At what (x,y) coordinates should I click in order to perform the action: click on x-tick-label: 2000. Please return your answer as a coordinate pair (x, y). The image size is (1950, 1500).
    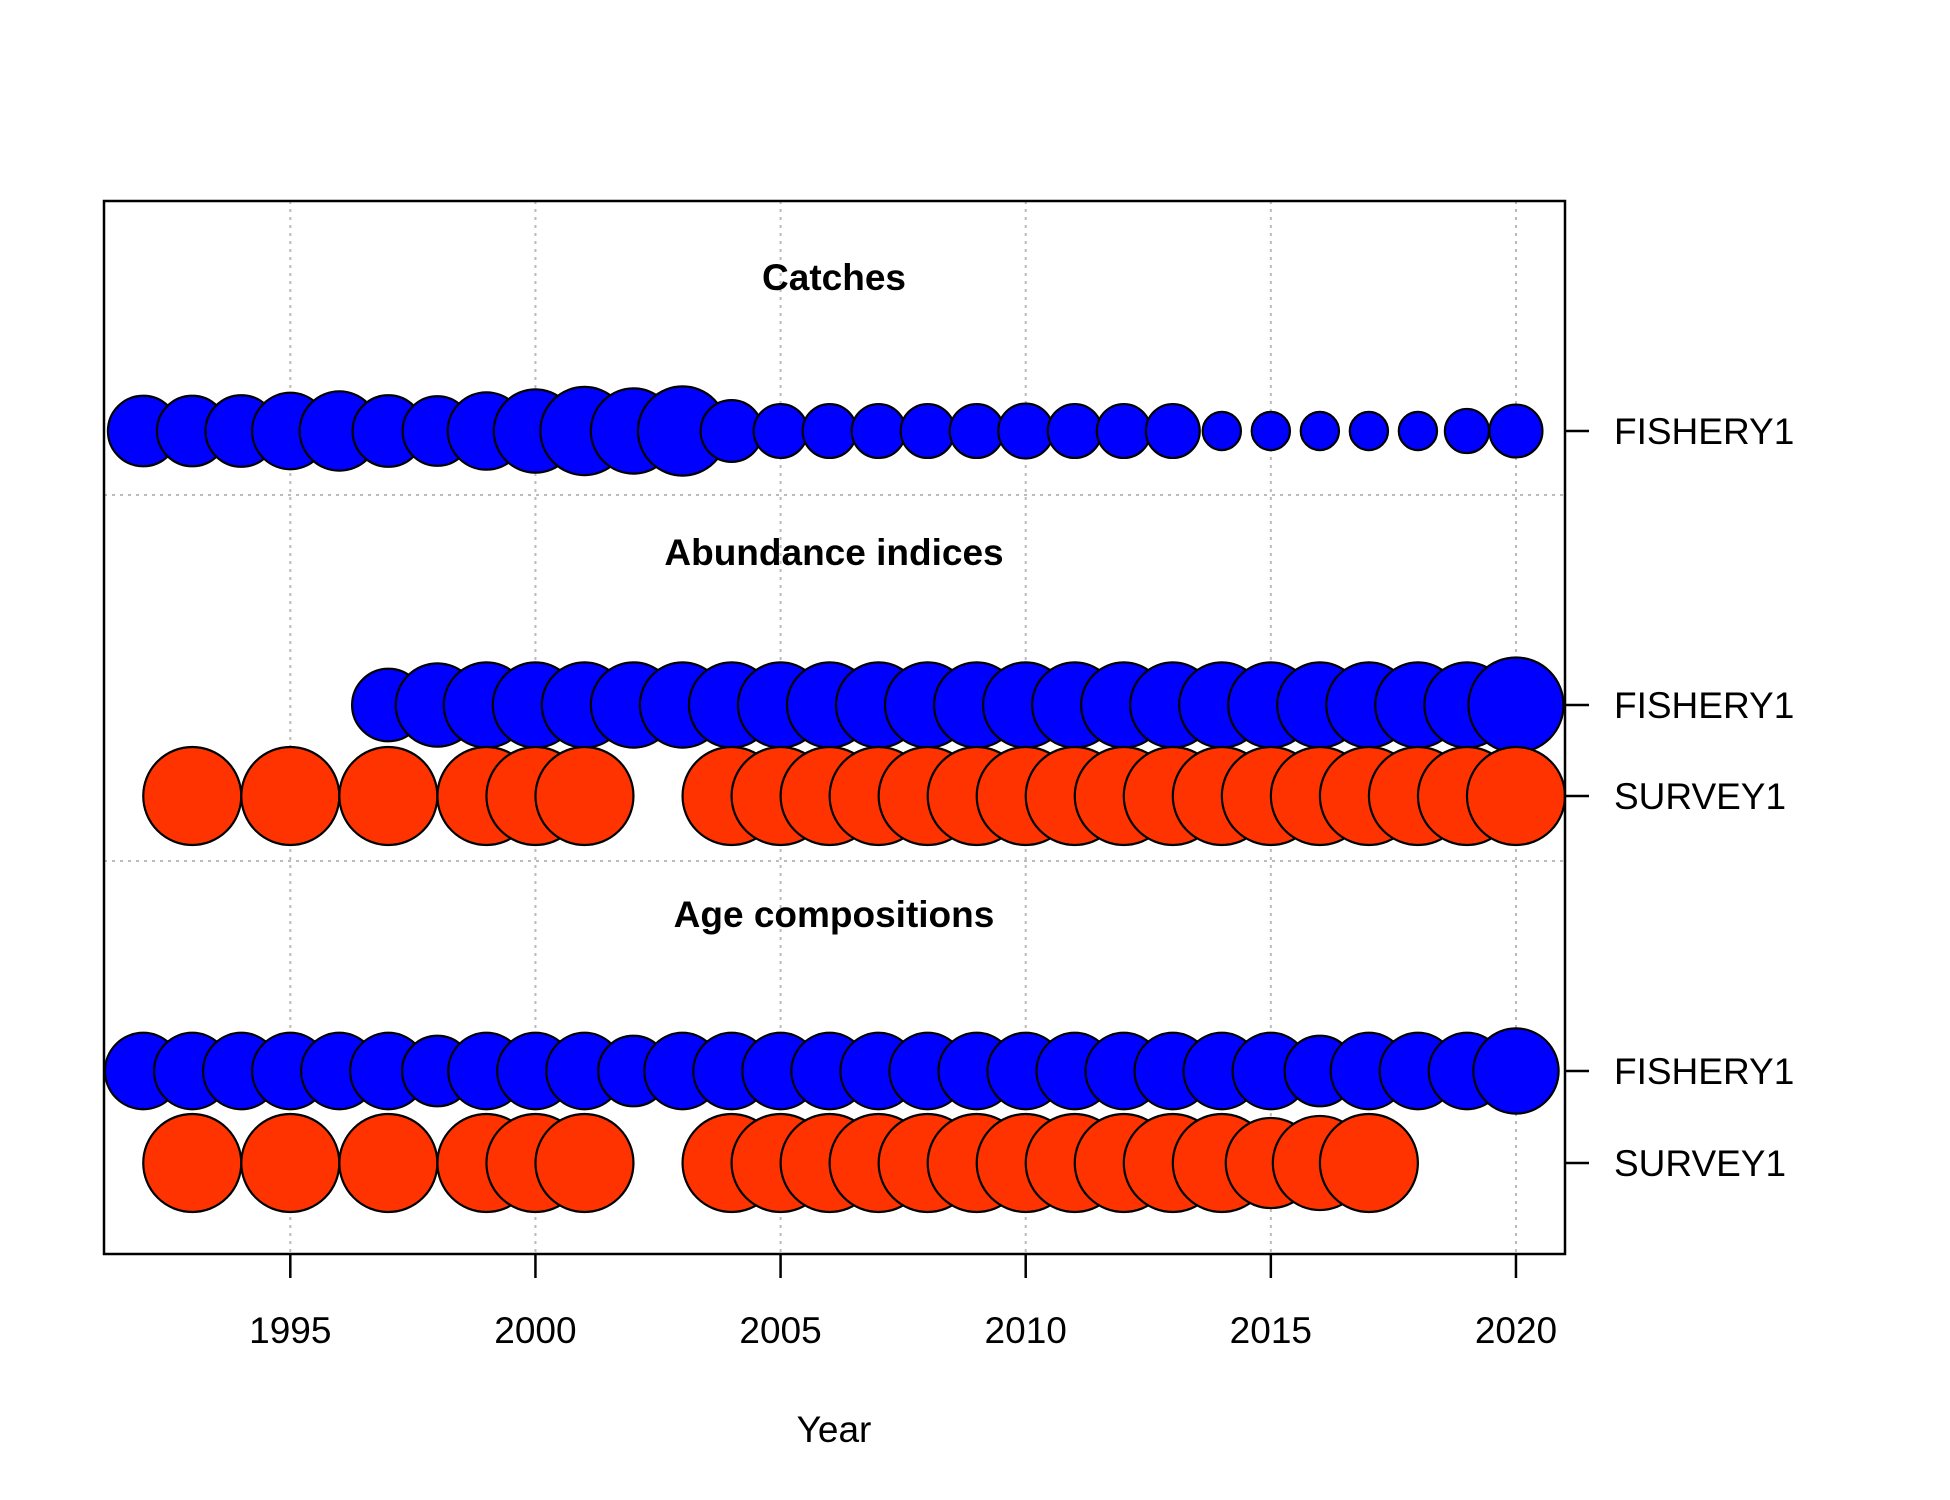
    Looking at the image, I should click on (535, 1330).